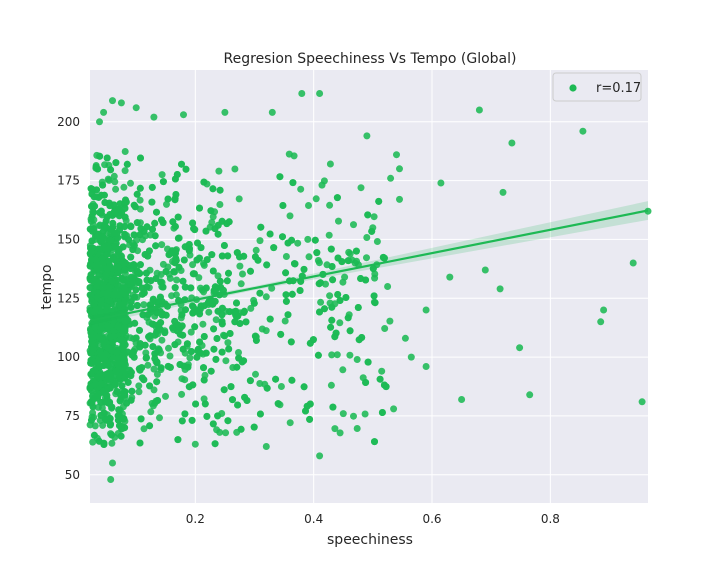  Describe the element at coordinates (68, 357) in the screenshot. I see `y-tick-label: 100` at that location.